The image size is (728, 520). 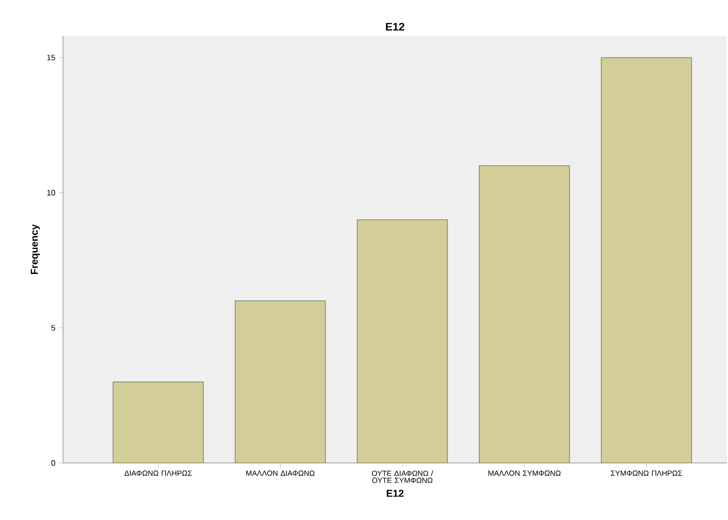 I want to click on x-axis-title: E12, so click(x=395, y=493).